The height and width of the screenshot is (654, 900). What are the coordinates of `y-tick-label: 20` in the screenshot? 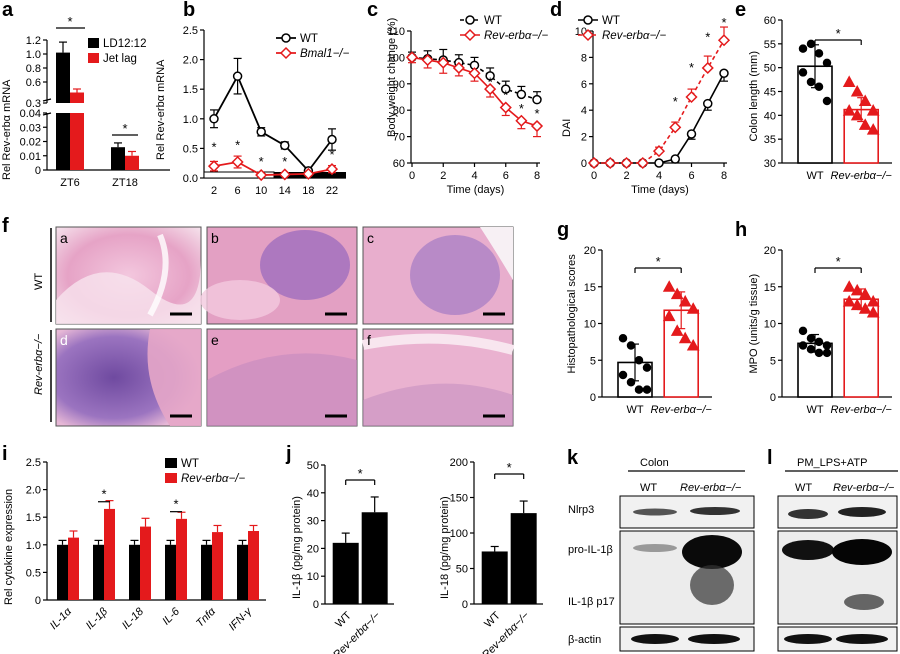 It's located at (770, 251).